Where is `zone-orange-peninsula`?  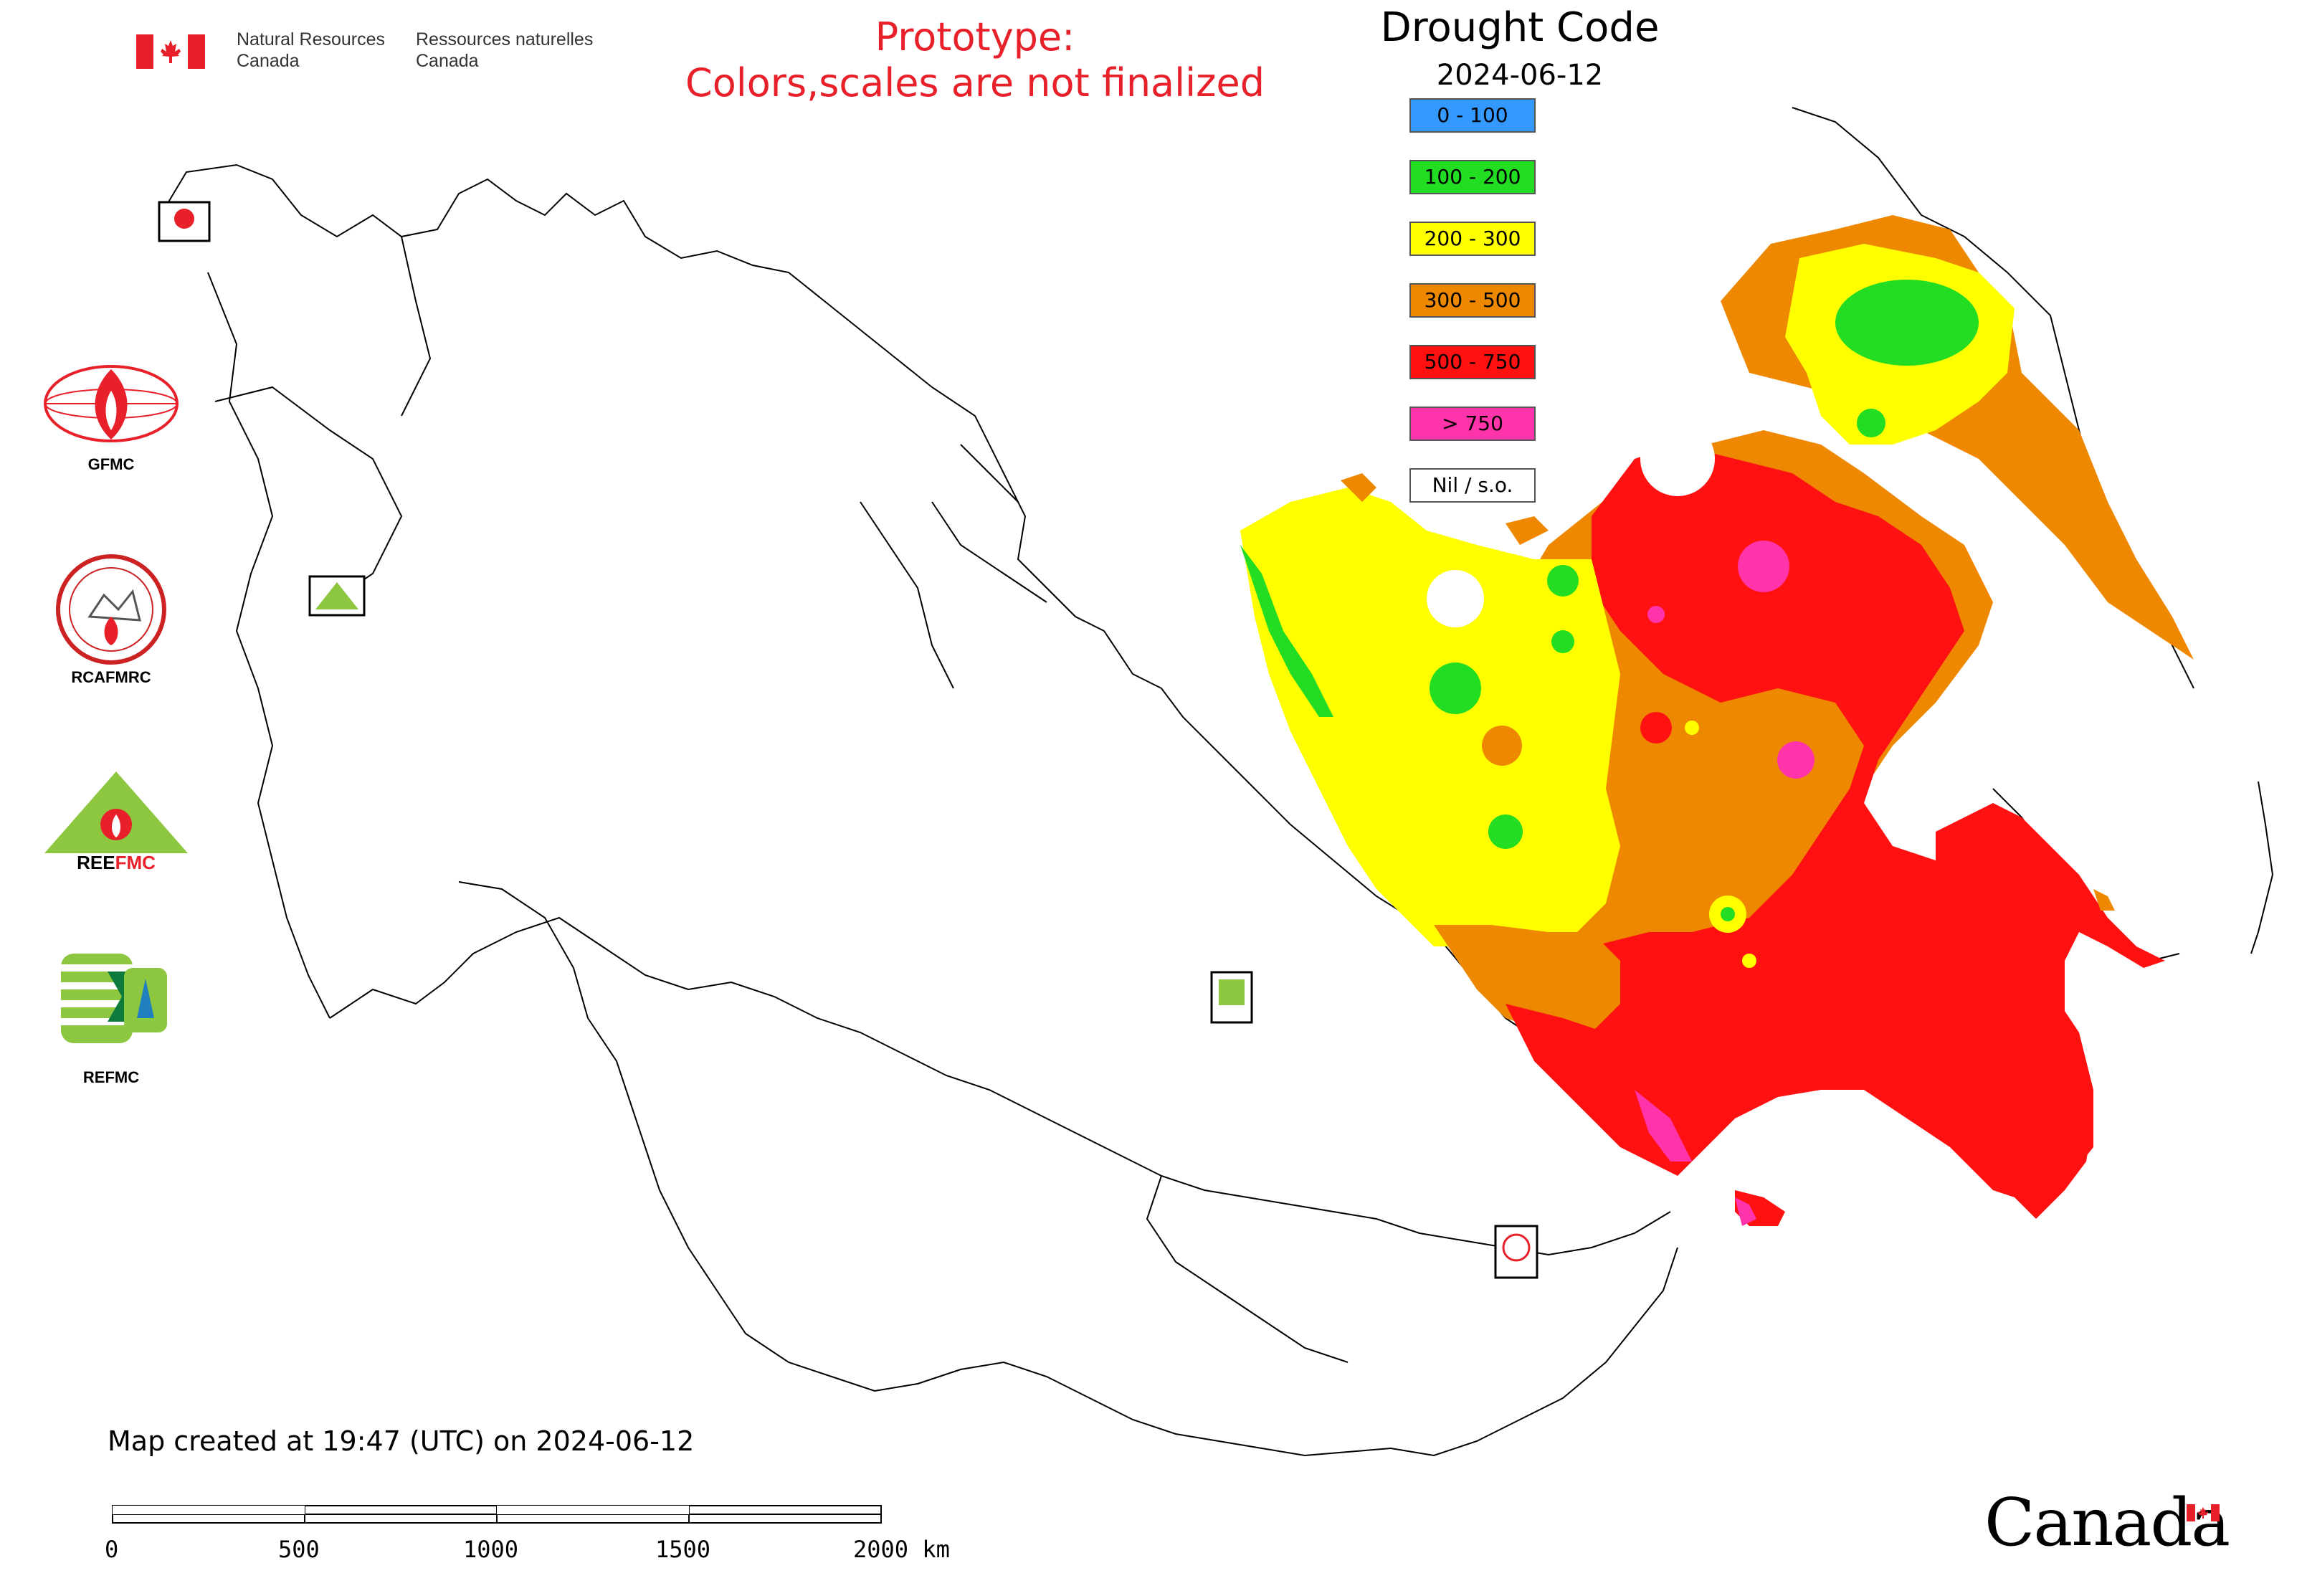 zone-orange-peninsula is located at coordinates (1527, 530).